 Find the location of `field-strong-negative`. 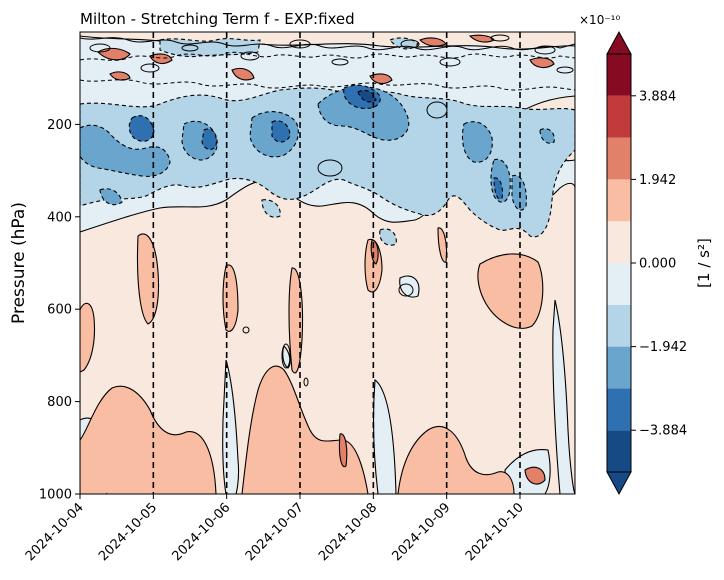

field-strong-negative is located at coordinates (317, 148).